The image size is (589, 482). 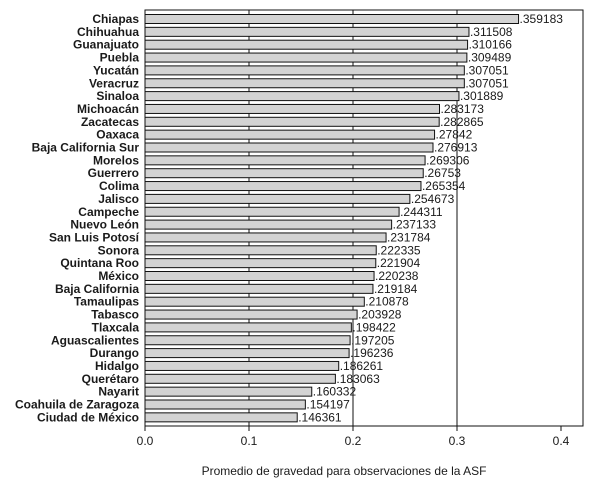 I want to click on value-label-5: .307051, so click(x=487, y=83).